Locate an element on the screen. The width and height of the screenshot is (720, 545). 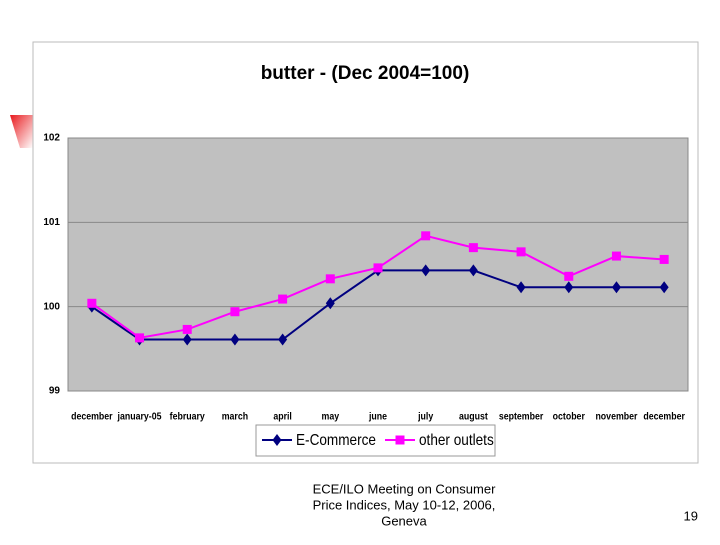
y-tick-label: 102 is located at coordinates (51, 138).